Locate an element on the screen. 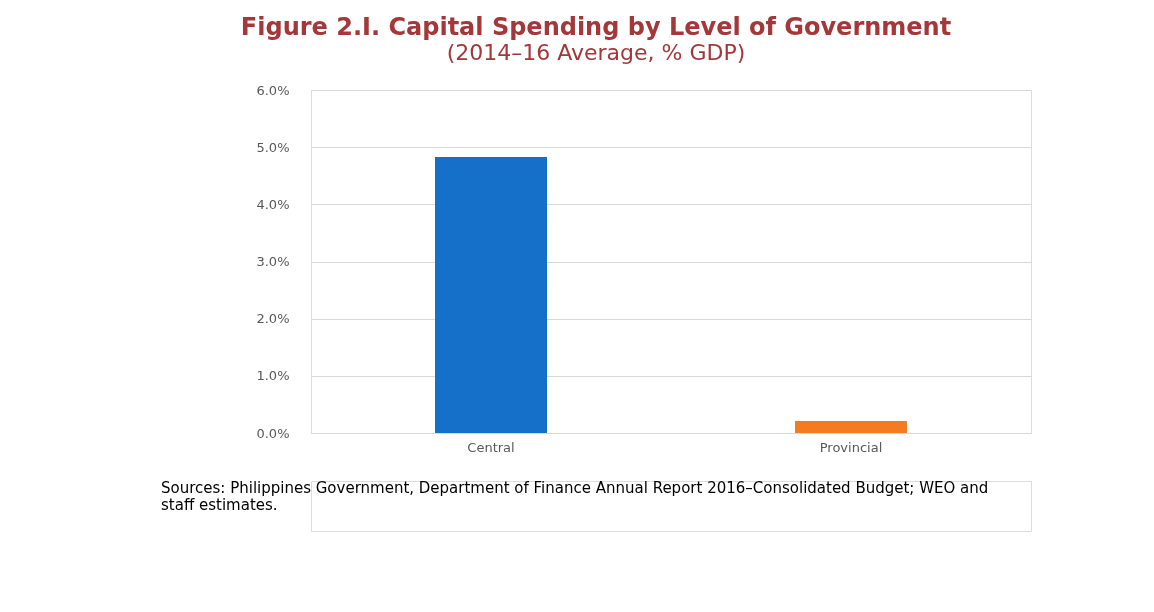 The image size is (1154, 612). y-tick-label: 1.0% is located at coordinates (273, 376).